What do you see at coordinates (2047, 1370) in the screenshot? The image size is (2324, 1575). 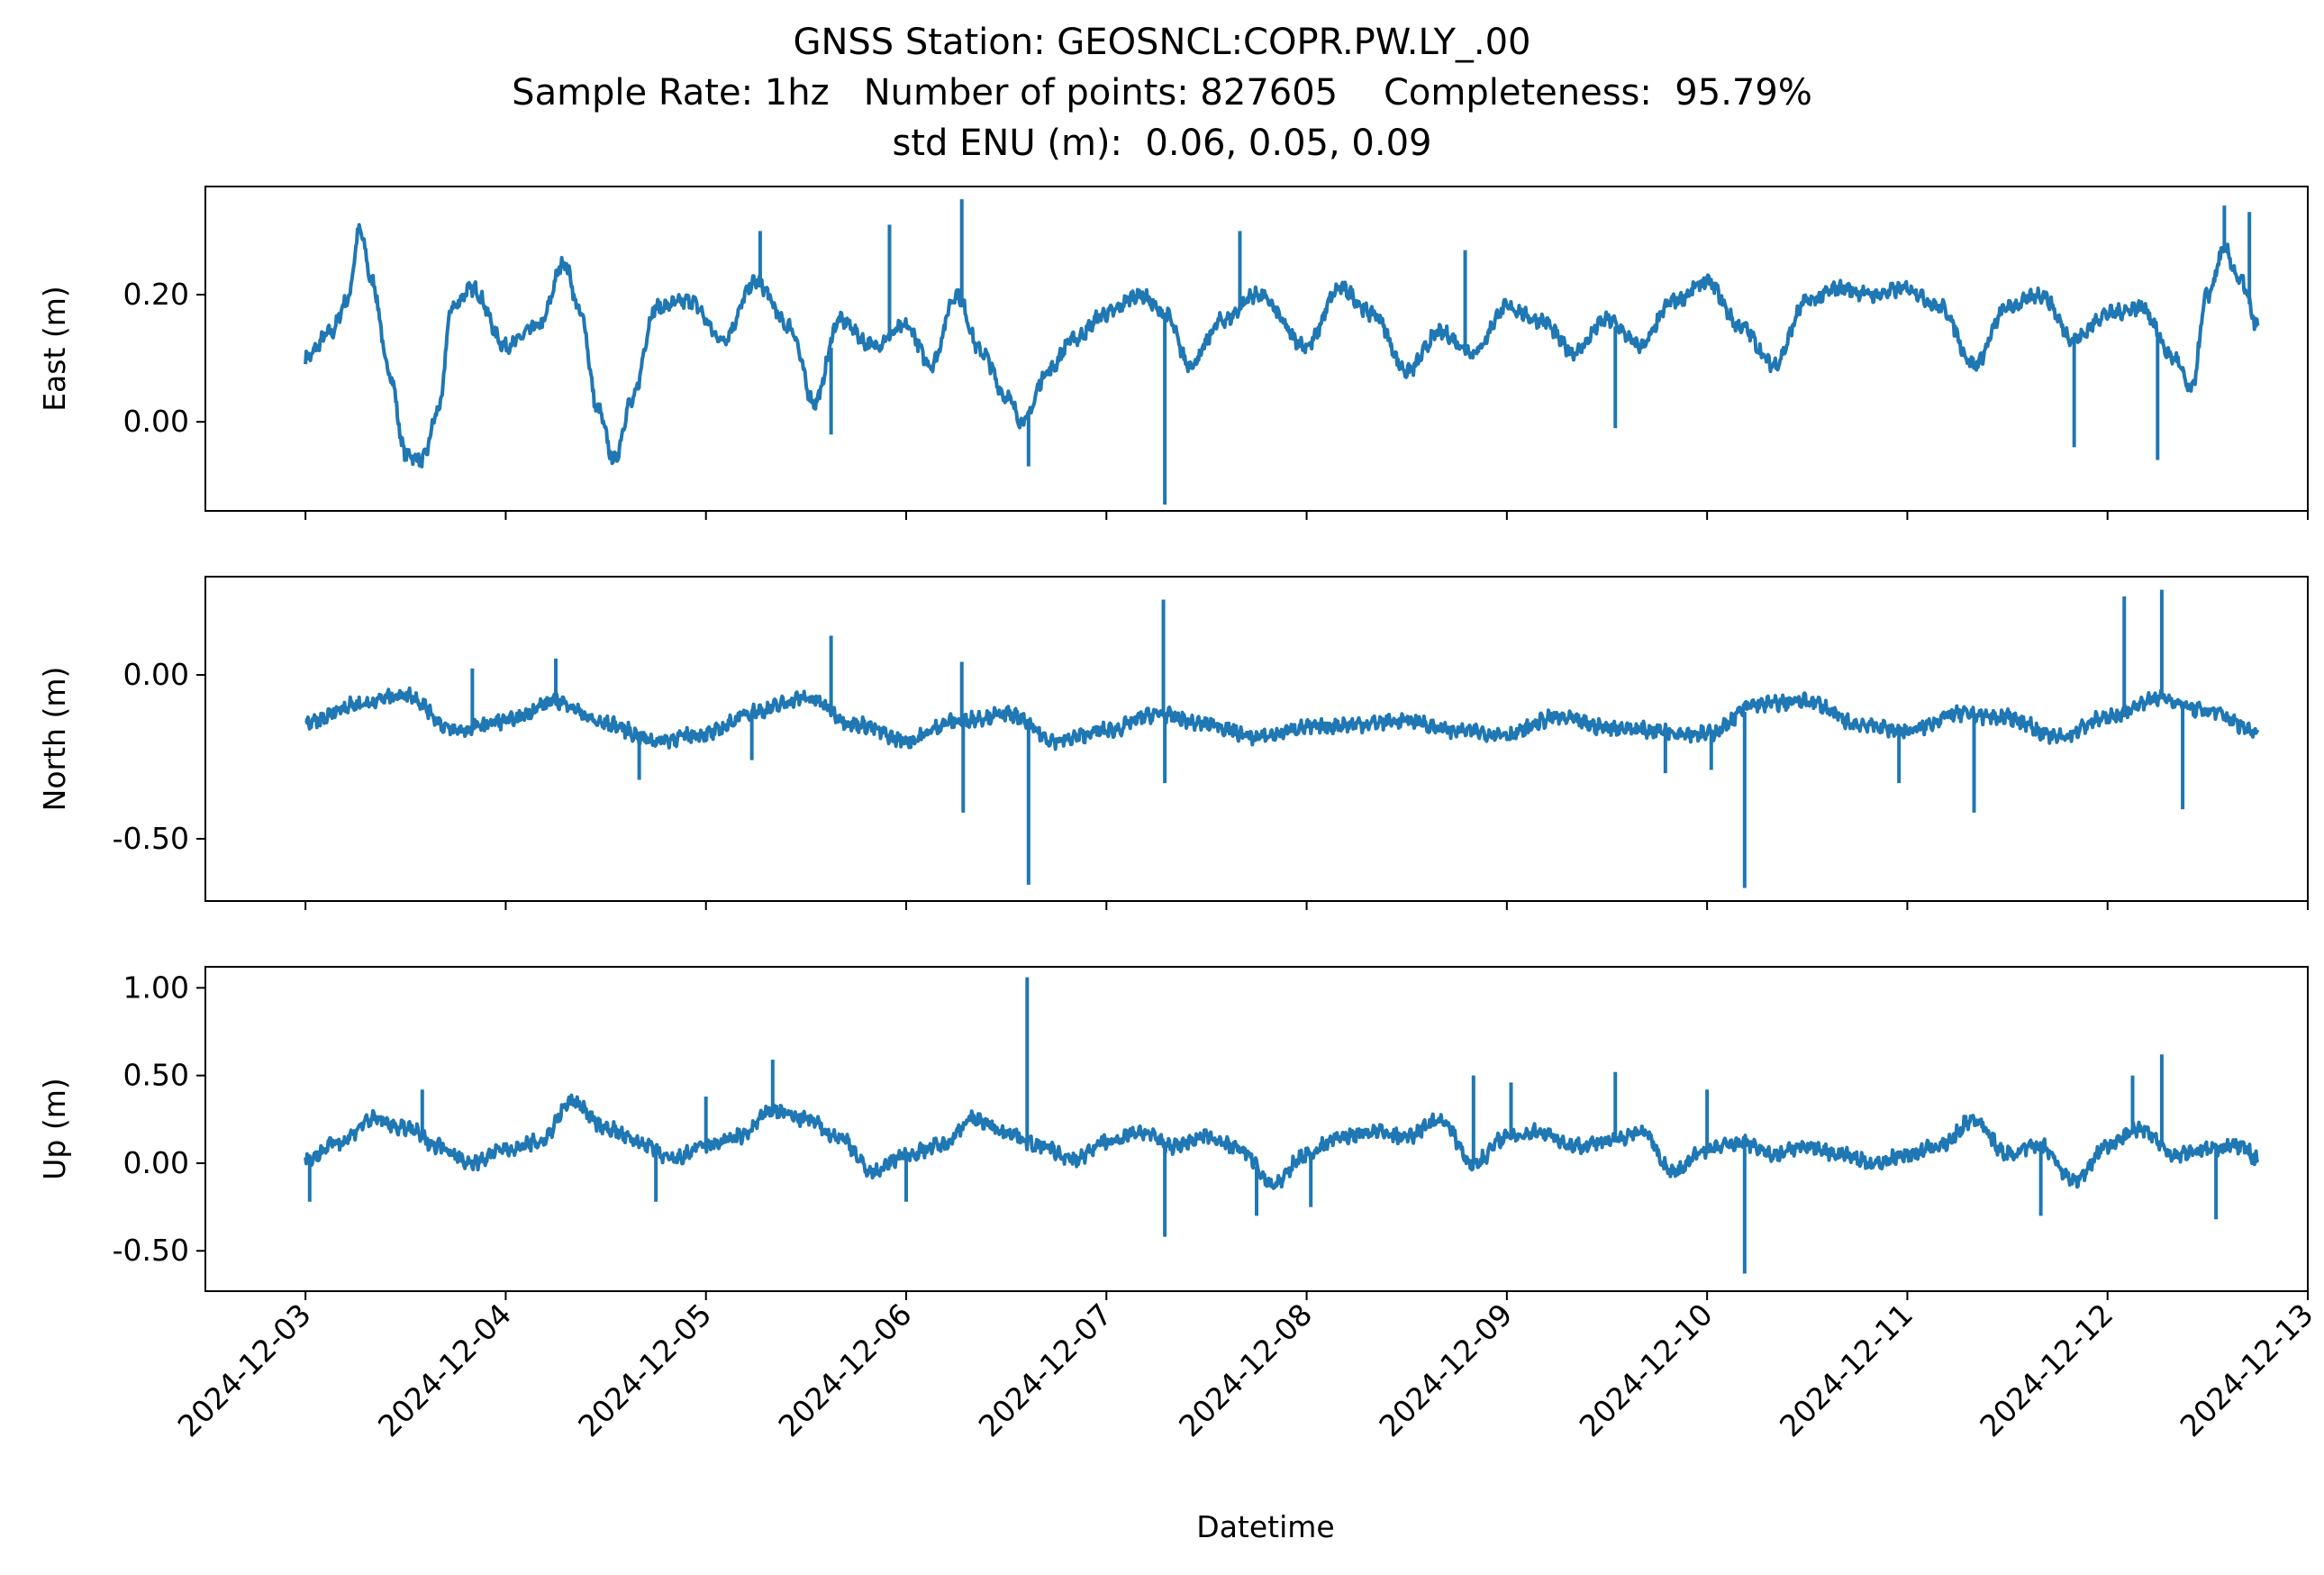 I see `x-tick-label: 2024-12-12` at bounding box center [2047, 1370].